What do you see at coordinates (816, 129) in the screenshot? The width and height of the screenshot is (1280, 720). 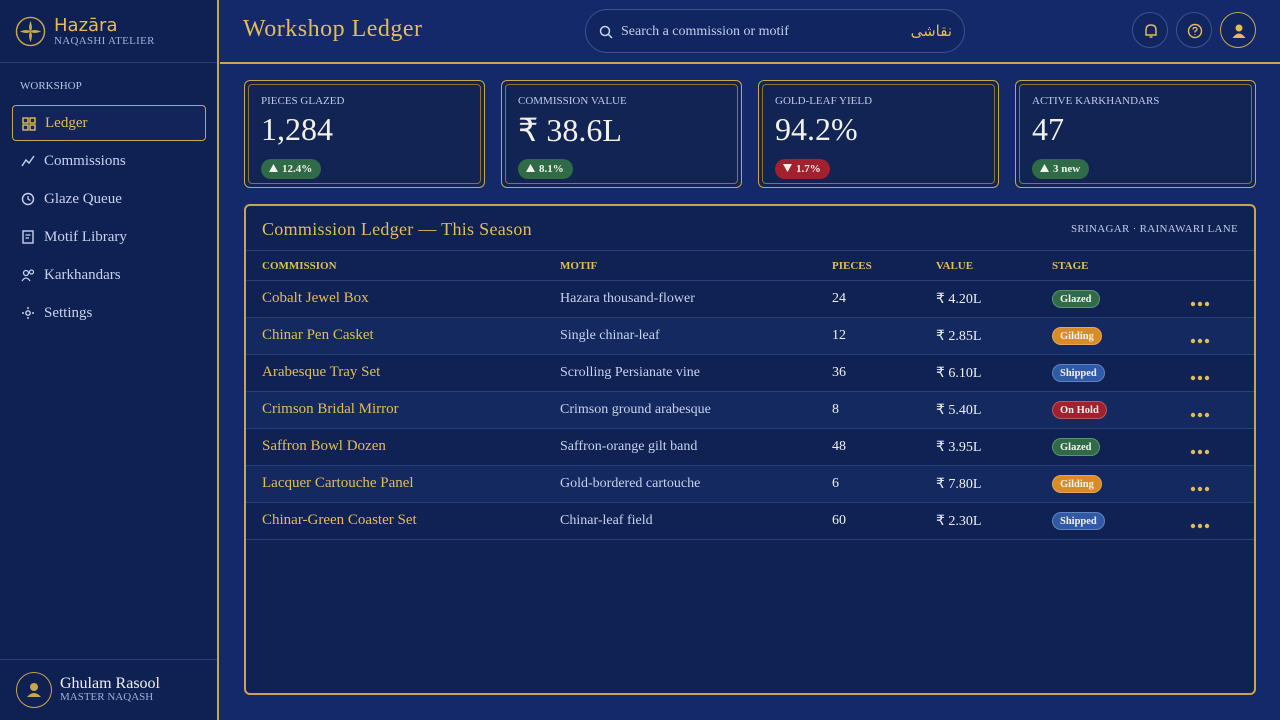 I see `stat-value: 94.2%` at bounding box center [816, 129].